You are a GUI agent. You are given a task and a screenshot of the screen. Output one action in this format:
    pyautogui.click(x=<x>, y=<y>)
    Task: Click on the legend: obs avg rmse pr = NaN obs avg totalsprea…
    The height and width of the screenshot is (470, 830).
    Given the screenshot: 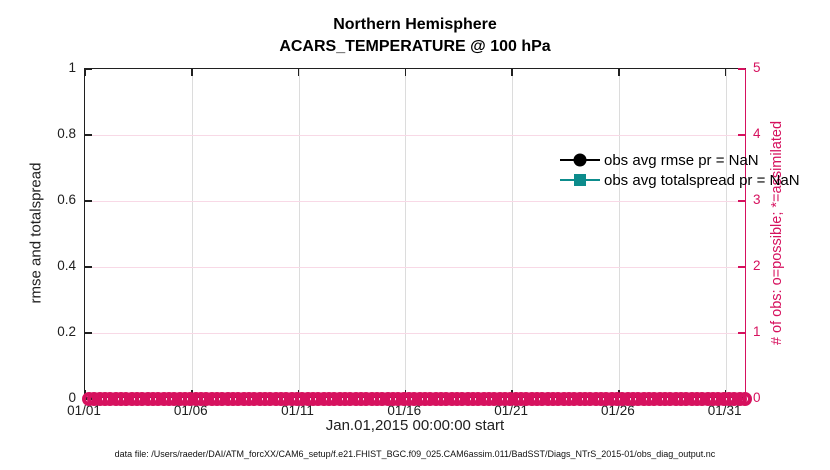 What is the action you would take?
    pyautogui.click(x=680, y=170)
    